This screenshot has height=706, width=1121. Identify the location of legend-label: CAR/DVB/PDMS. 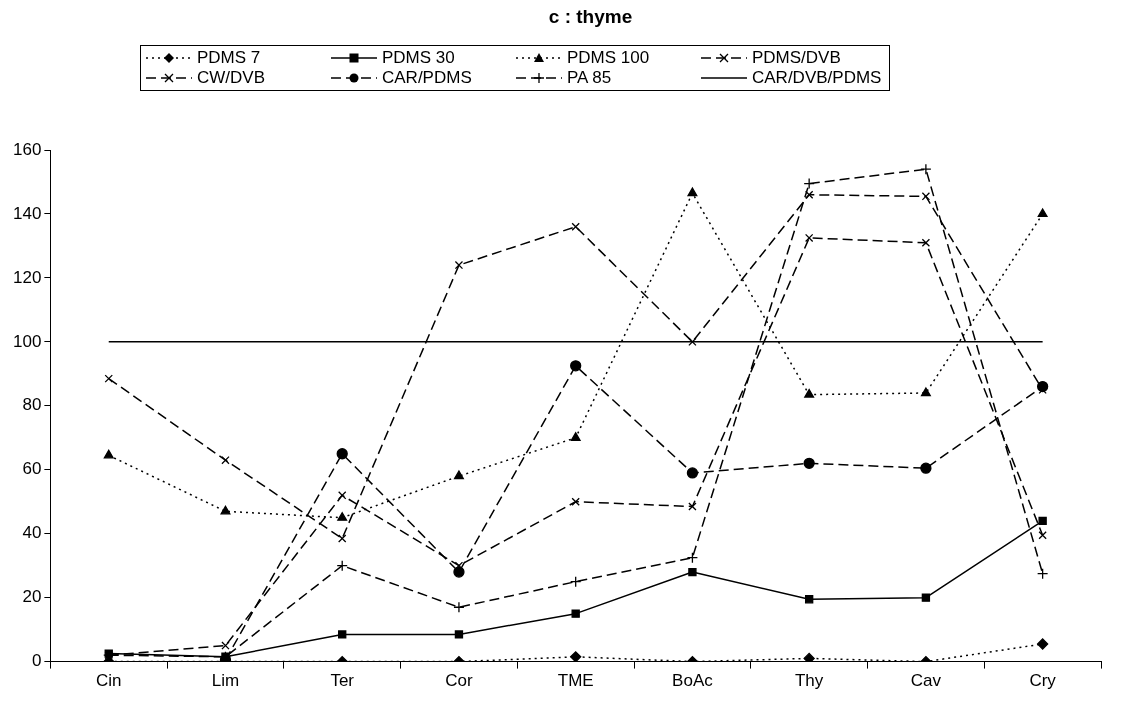
(817, 78).